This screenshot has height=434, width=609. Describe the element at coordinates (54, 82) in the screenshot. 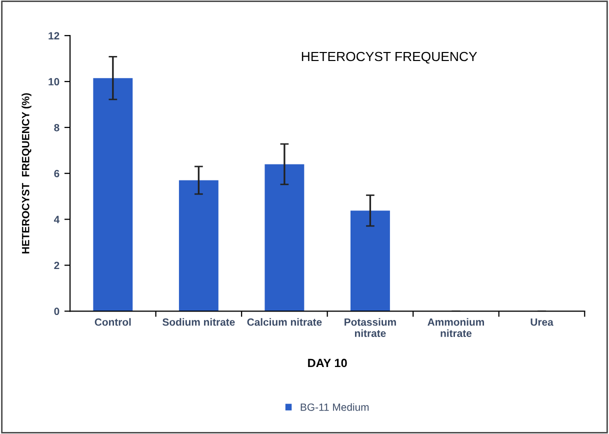

I see `y-tick-label: 10` at that location.